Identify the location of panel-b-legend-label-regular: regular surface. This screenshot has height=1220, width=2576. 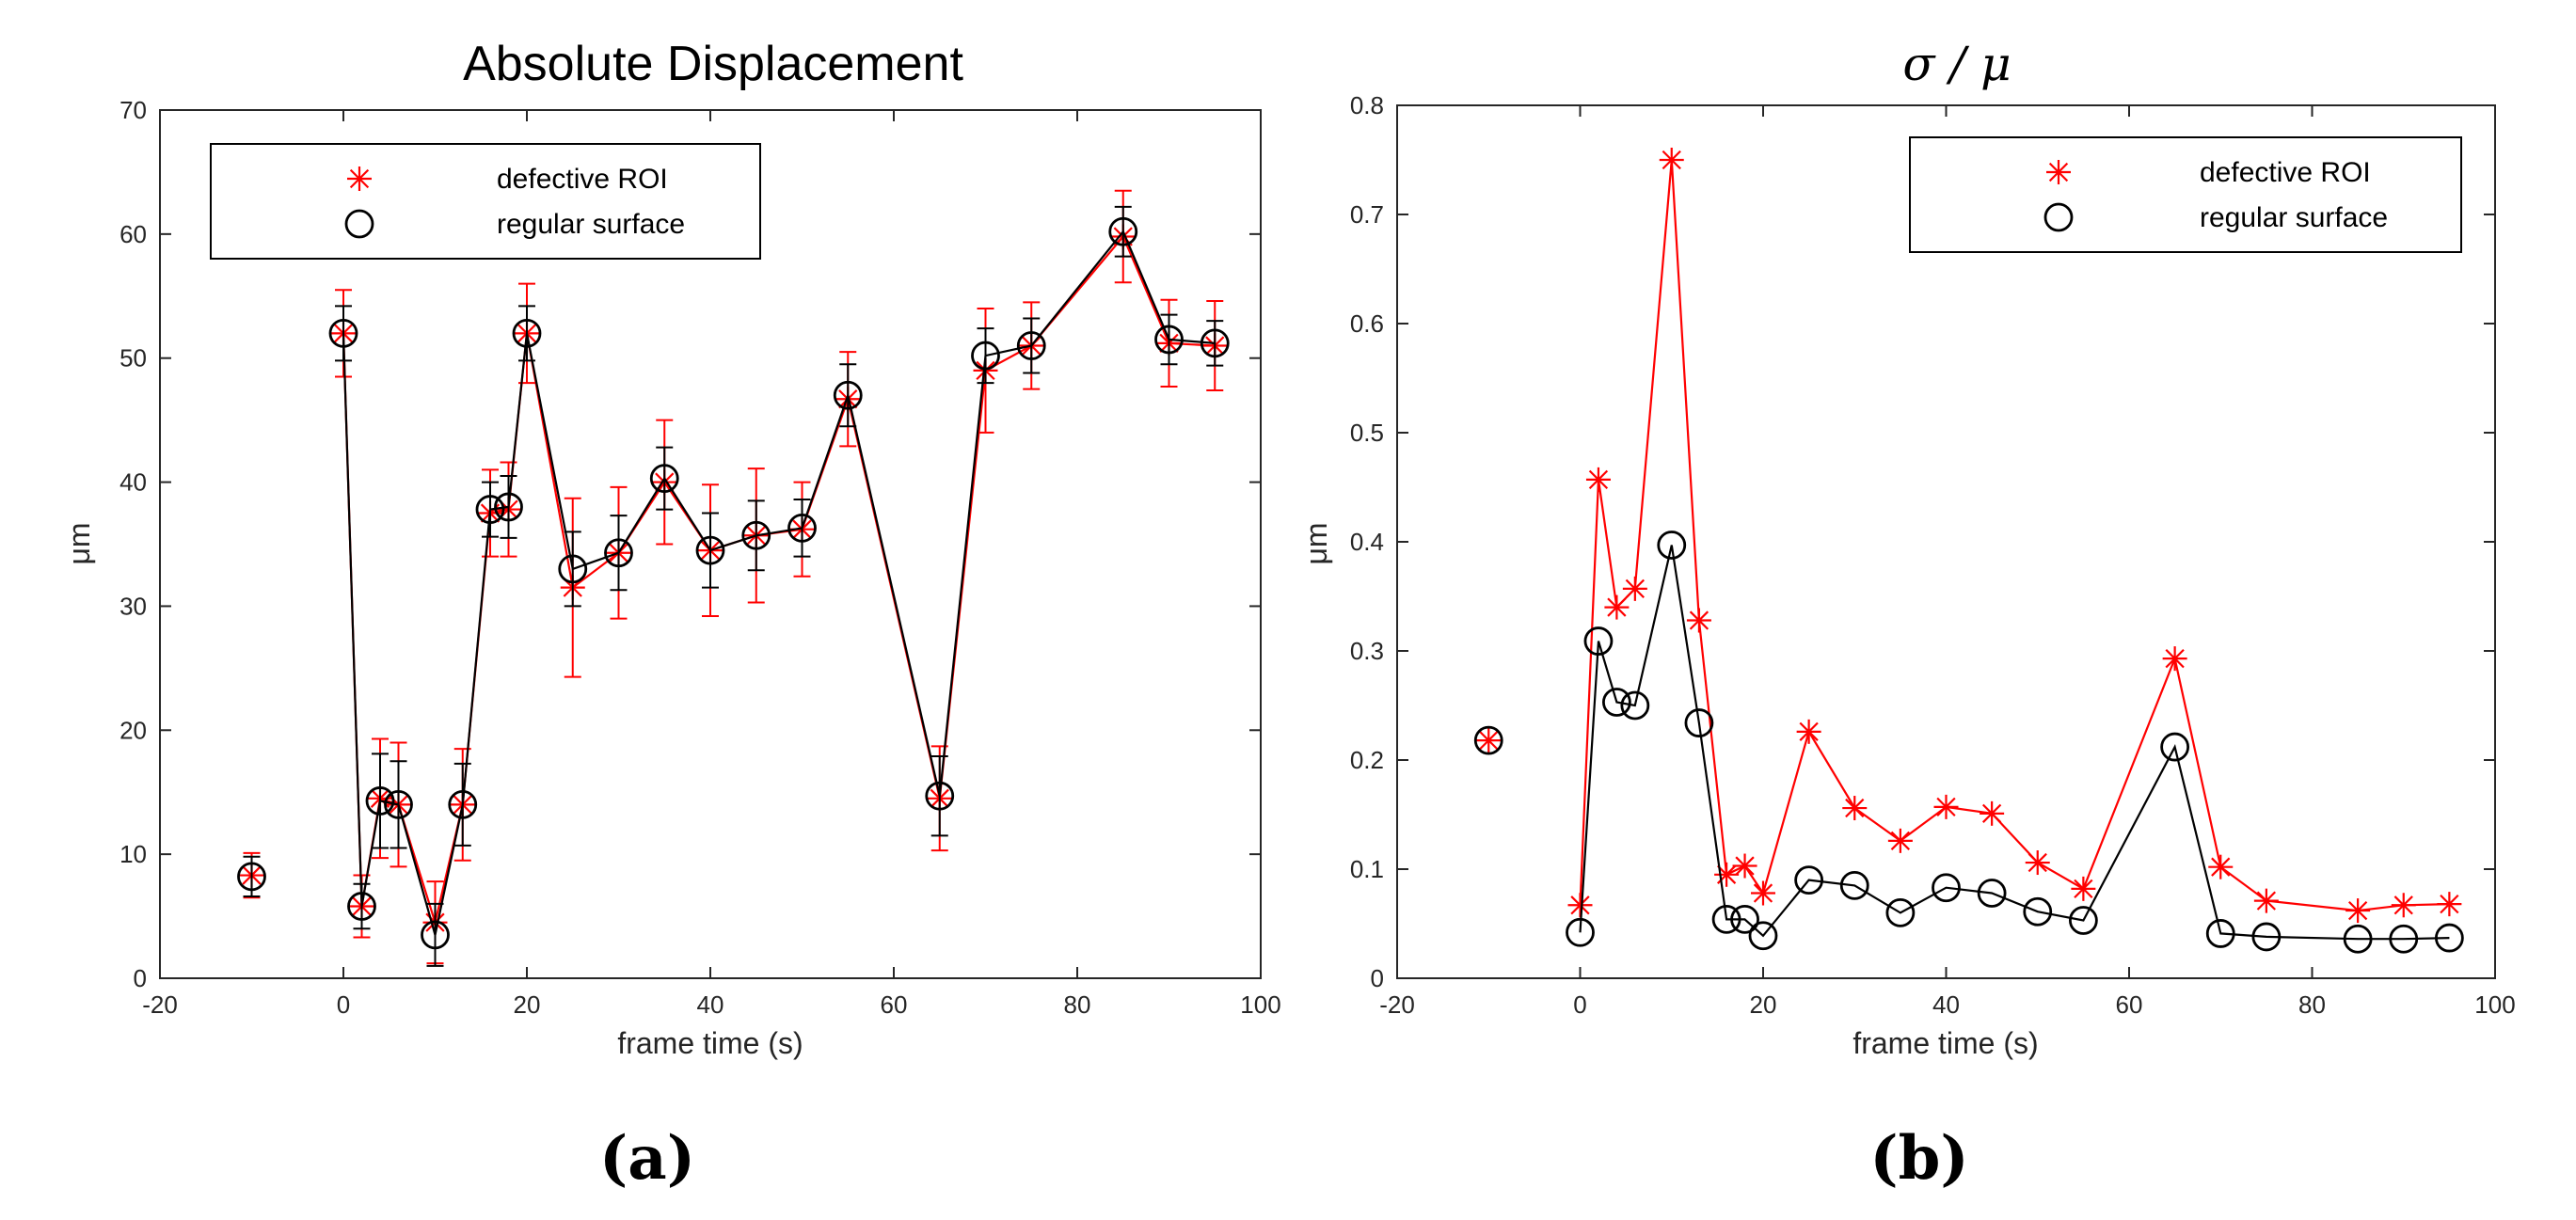
(2294, 217).